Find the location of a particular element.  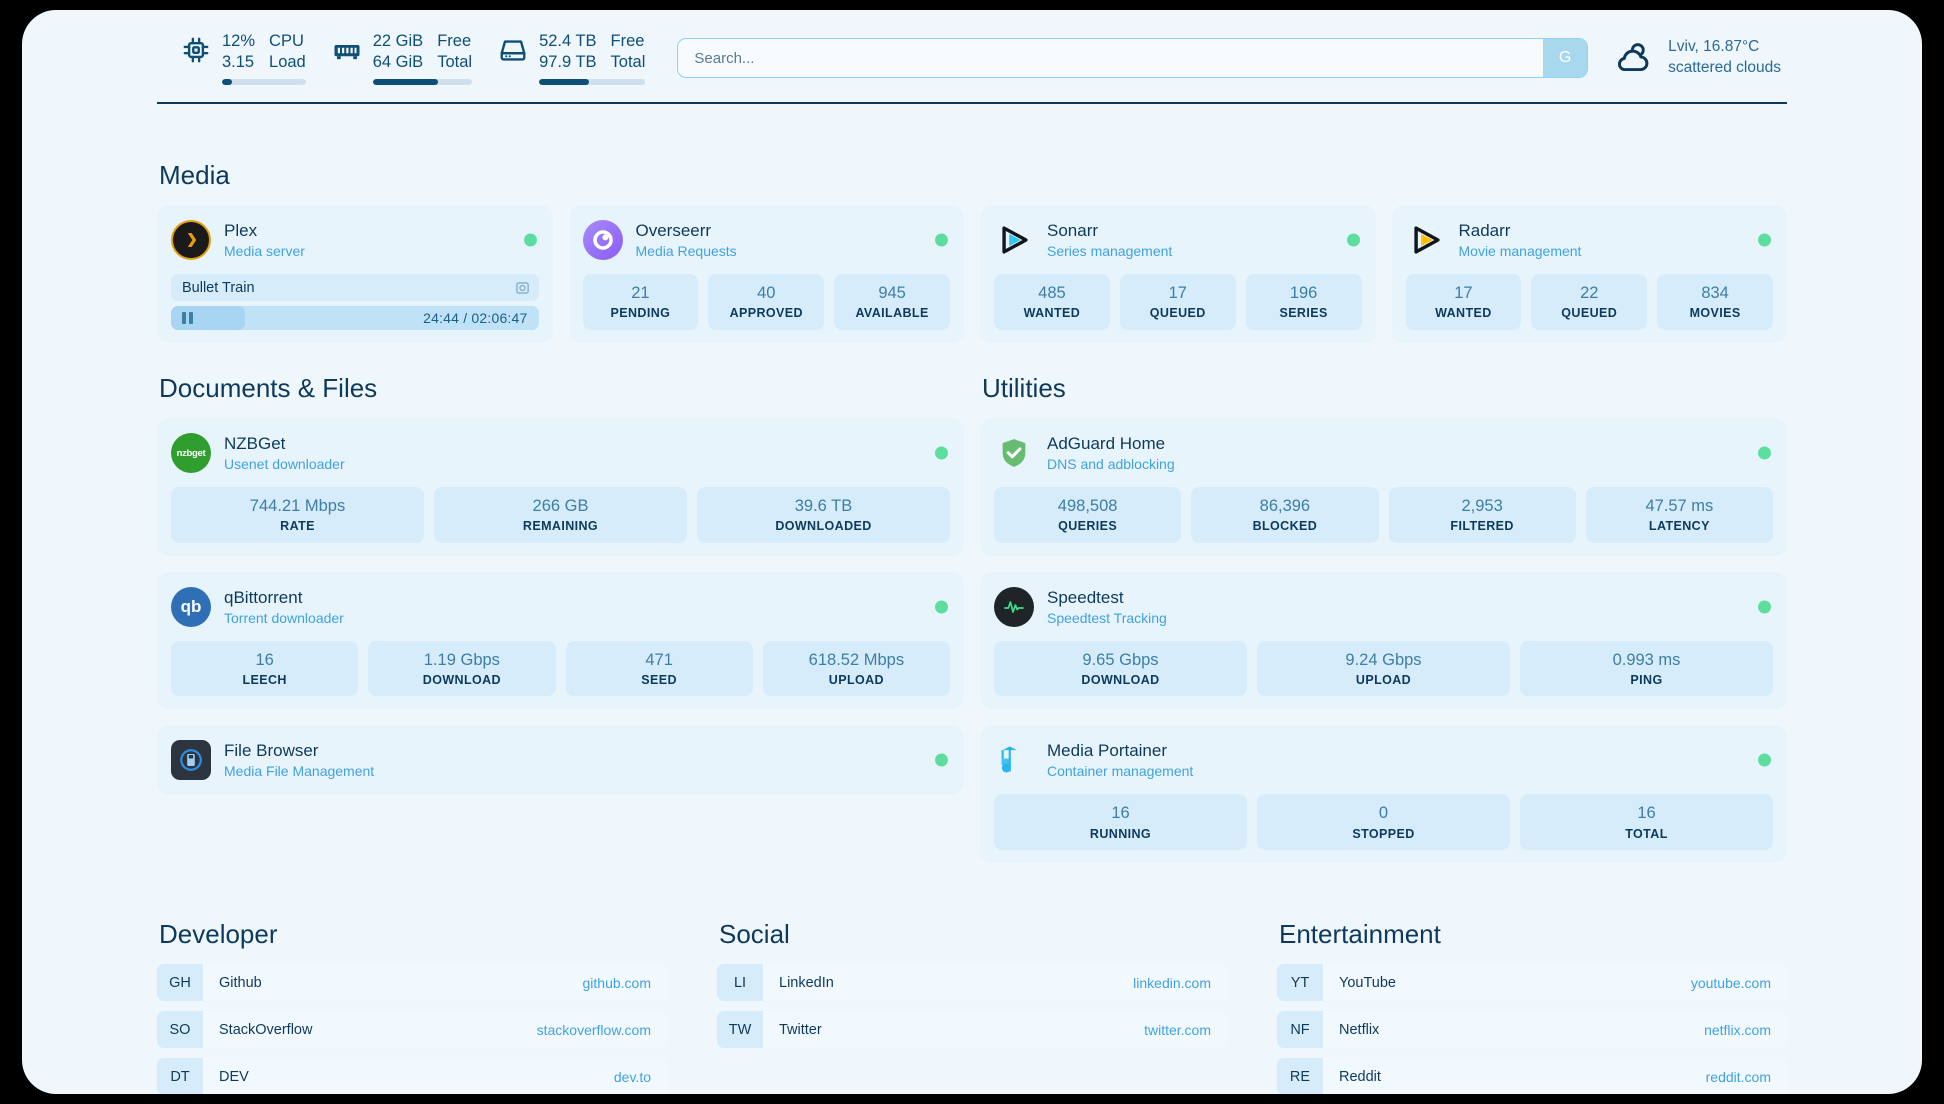

bookmark-name: Reddit is located at coordinates (1360, 1076).